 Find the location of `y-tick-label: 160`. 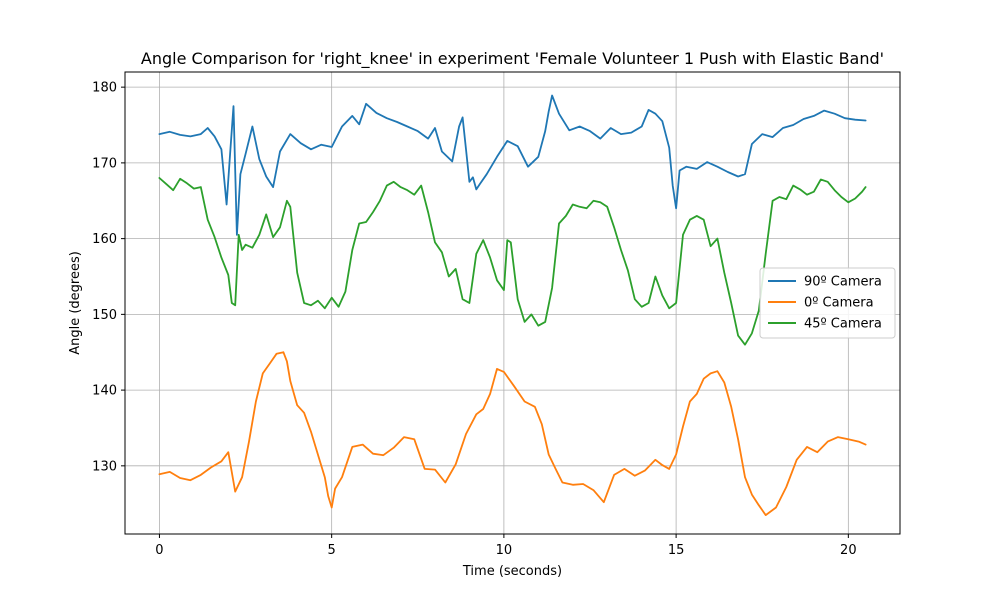

y-tick-label: 160 is located at coordinates (104, 239).